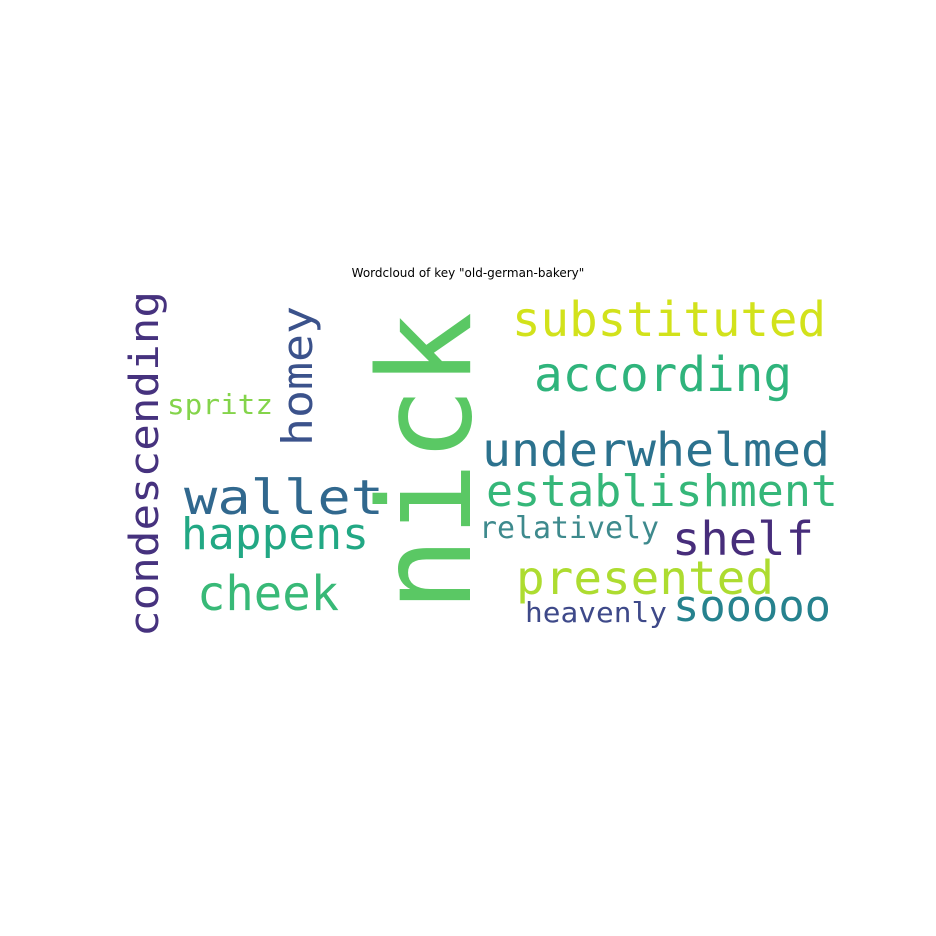  I want to click on word-happens: happens, so click(275, 534).